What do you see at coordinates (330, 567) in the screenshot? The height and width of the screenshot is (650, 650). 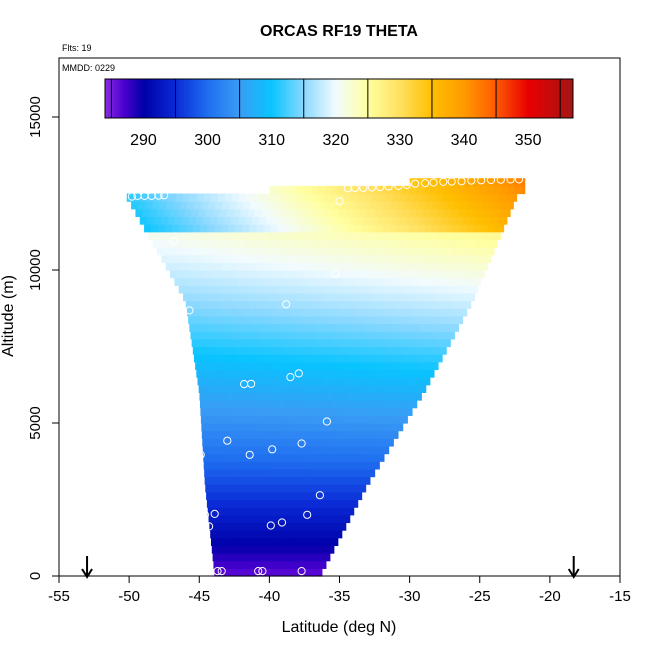 I see `latitude-arrows` at bounding box center [330, 567].